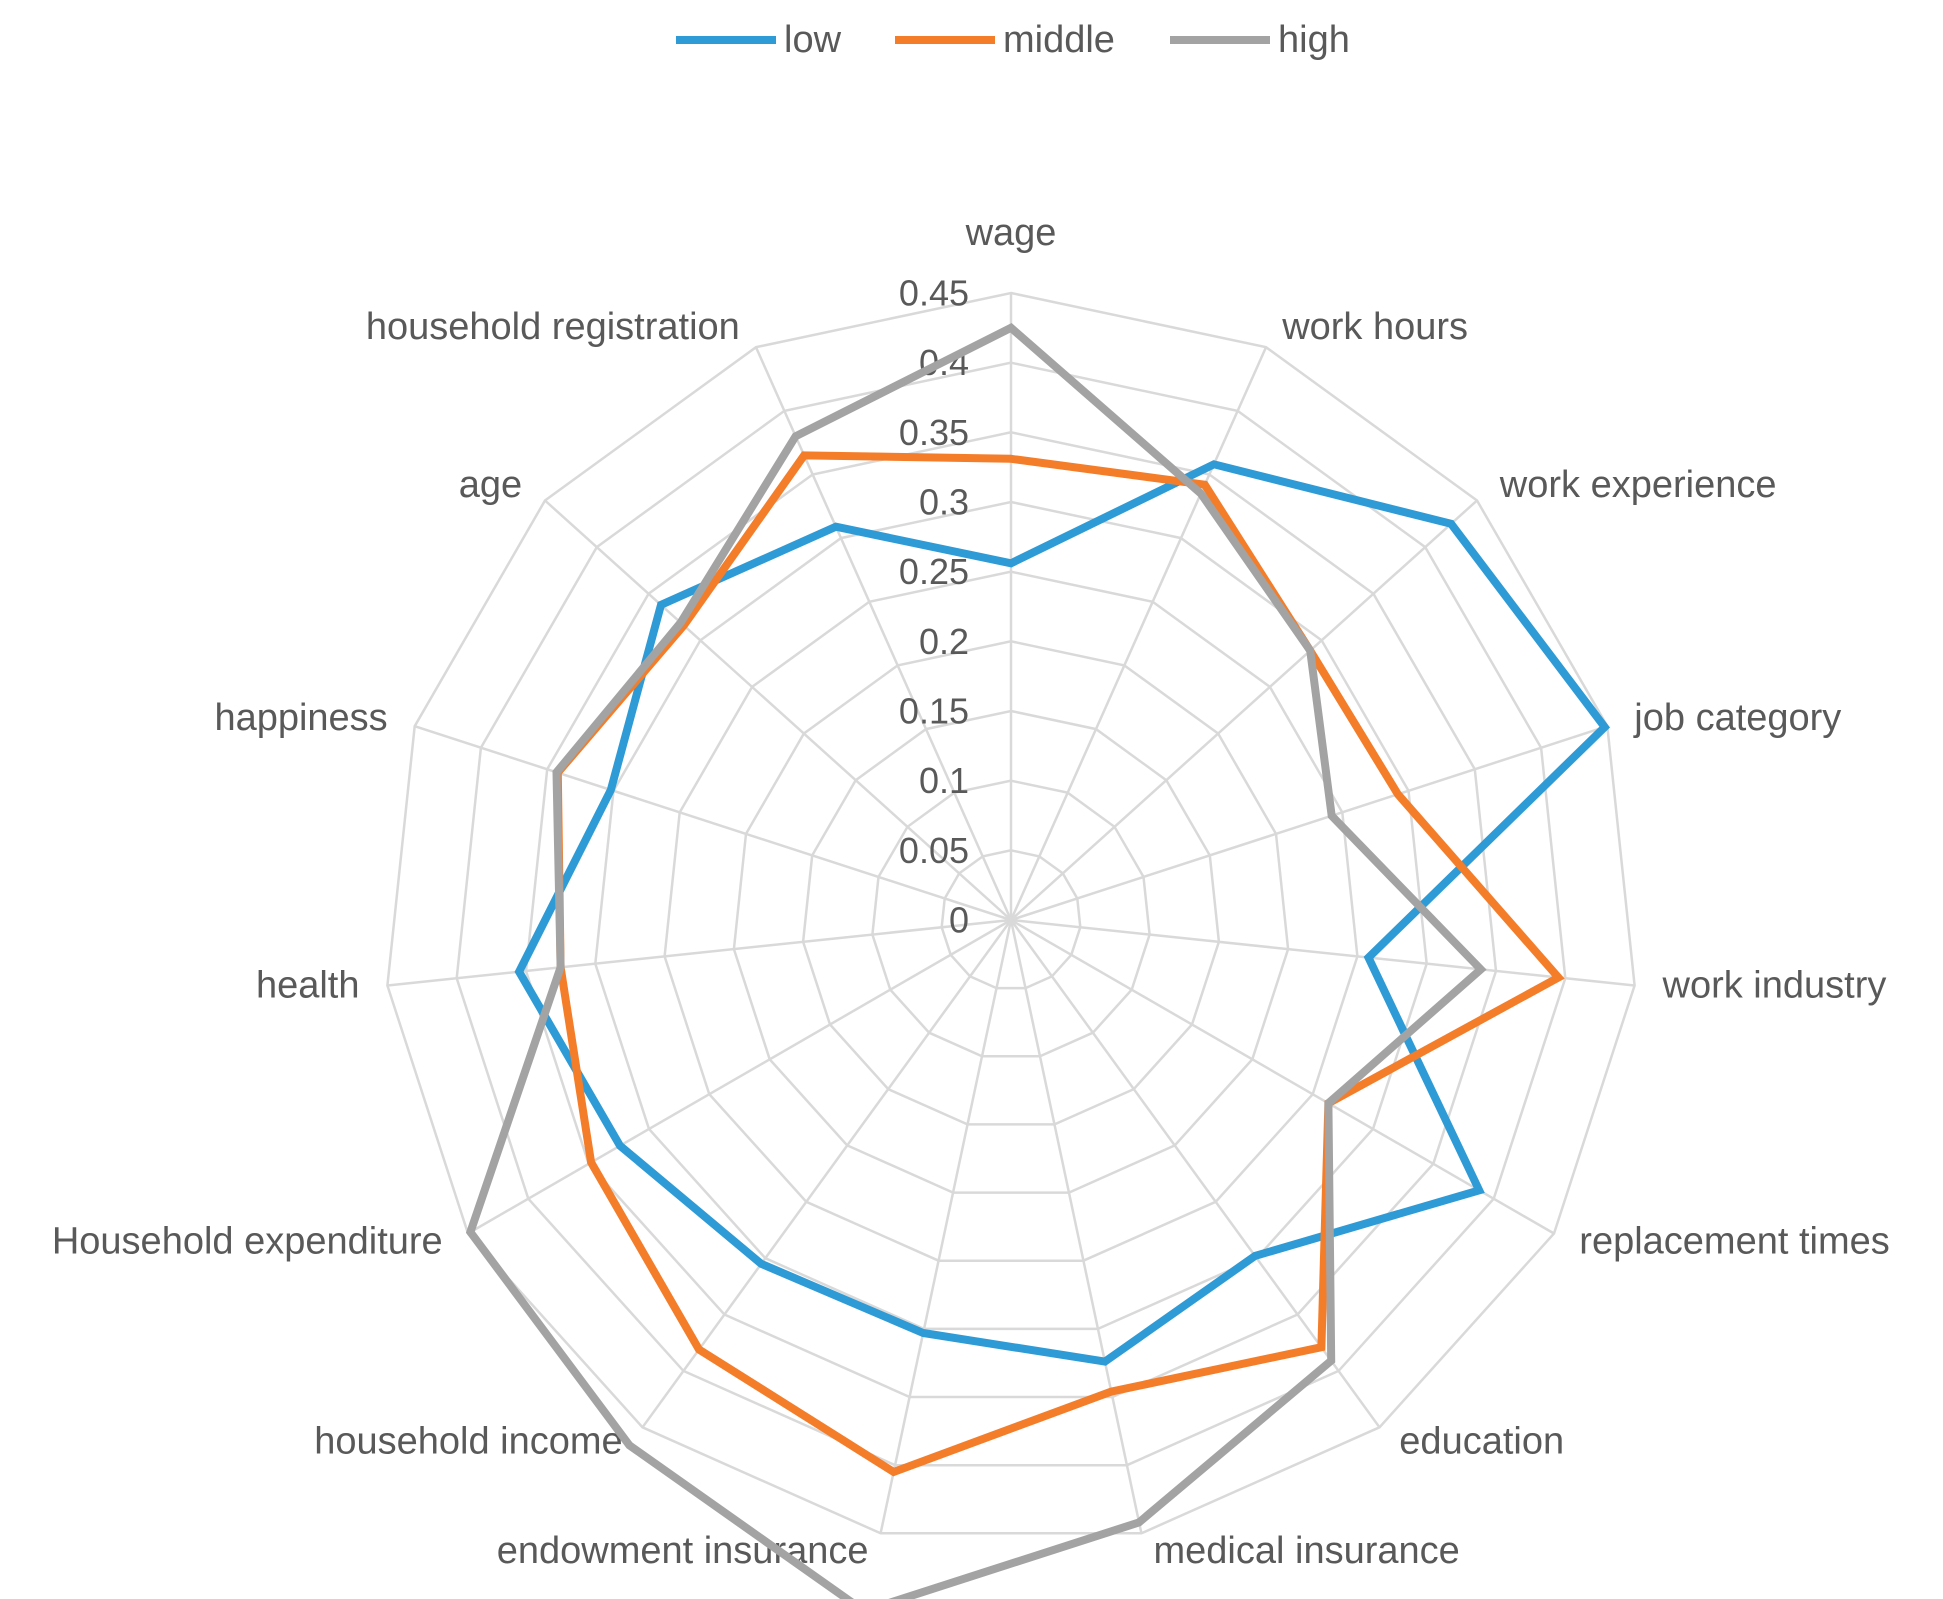 The width and height of the screenshot is (1943, 1599). I want to click on category-label: Household expenditure, so click(247, 1242).